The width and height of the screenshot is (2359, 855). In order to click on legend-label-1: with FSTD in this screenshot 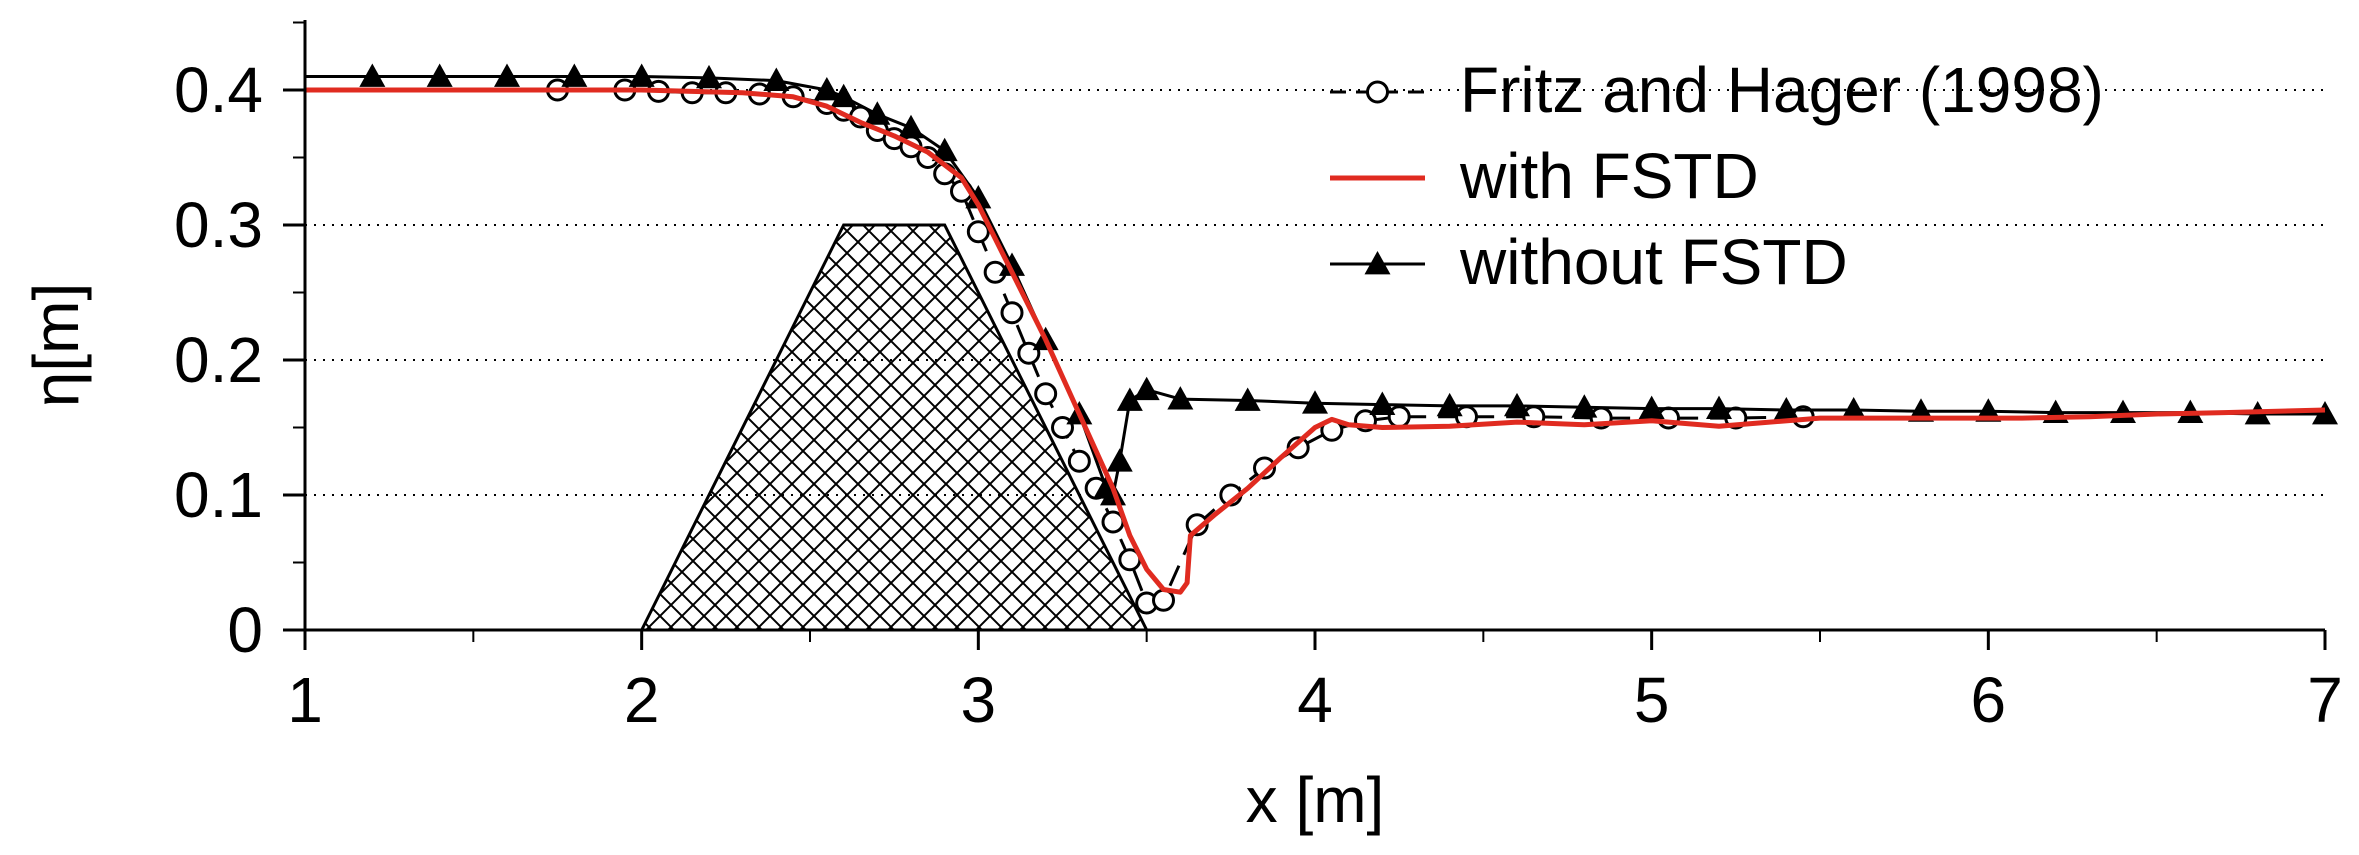, I will do `click(1609, 176)`.